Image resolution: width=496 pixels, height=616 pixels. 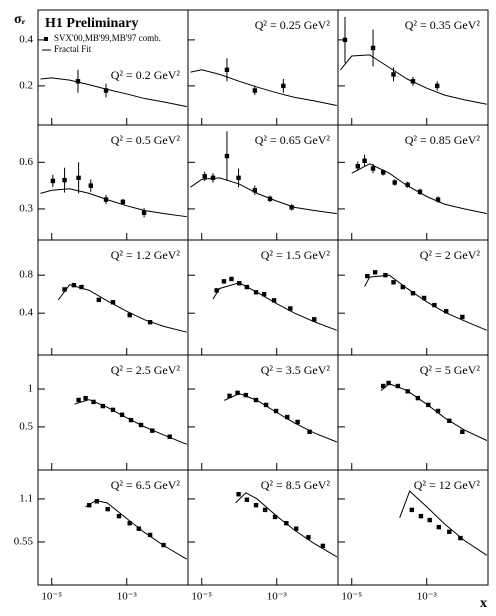 I want to click on panel: 0.55 1.1 10⁻⁵ 10⁻³ Q² = 6.5 GeV², so click(x=101, y=536).